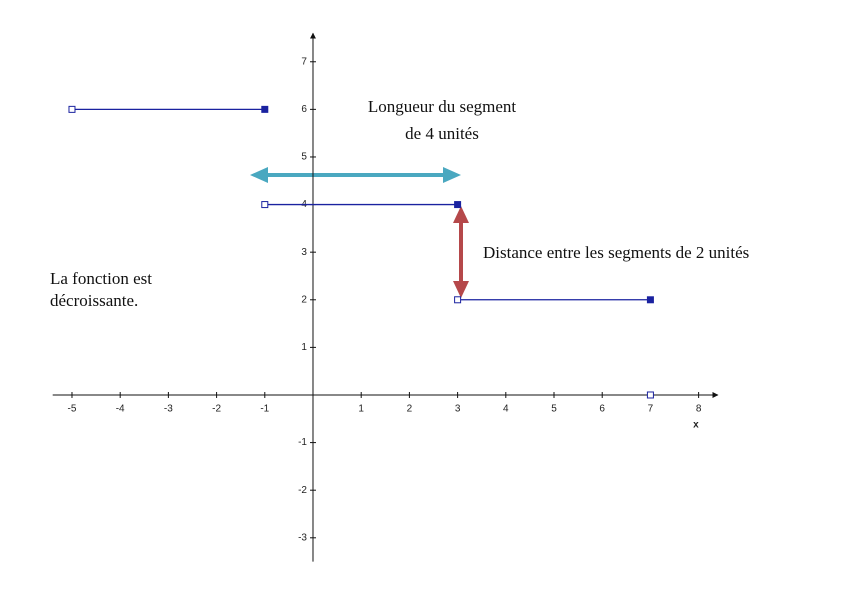 This screenshot has height=600, width=852. What do you see at coordinates (101, 278) in the screenshot?
I see `annotation: La fonction est` at bounding box center [101, 278].